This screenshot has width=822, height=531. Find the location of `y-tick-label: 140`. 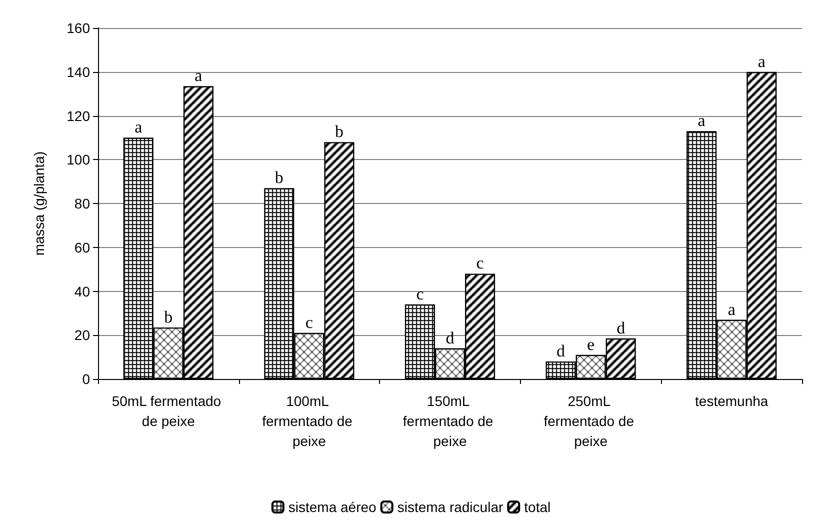

y-tick-label: 140 is located at coordinates (78, 72).